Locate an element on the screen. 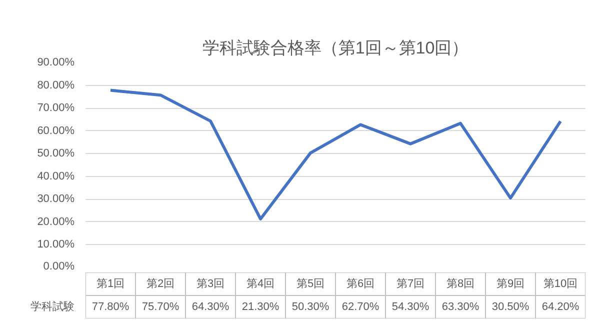  y-tick-label: 70.00% is located at coordinates (56, 108).